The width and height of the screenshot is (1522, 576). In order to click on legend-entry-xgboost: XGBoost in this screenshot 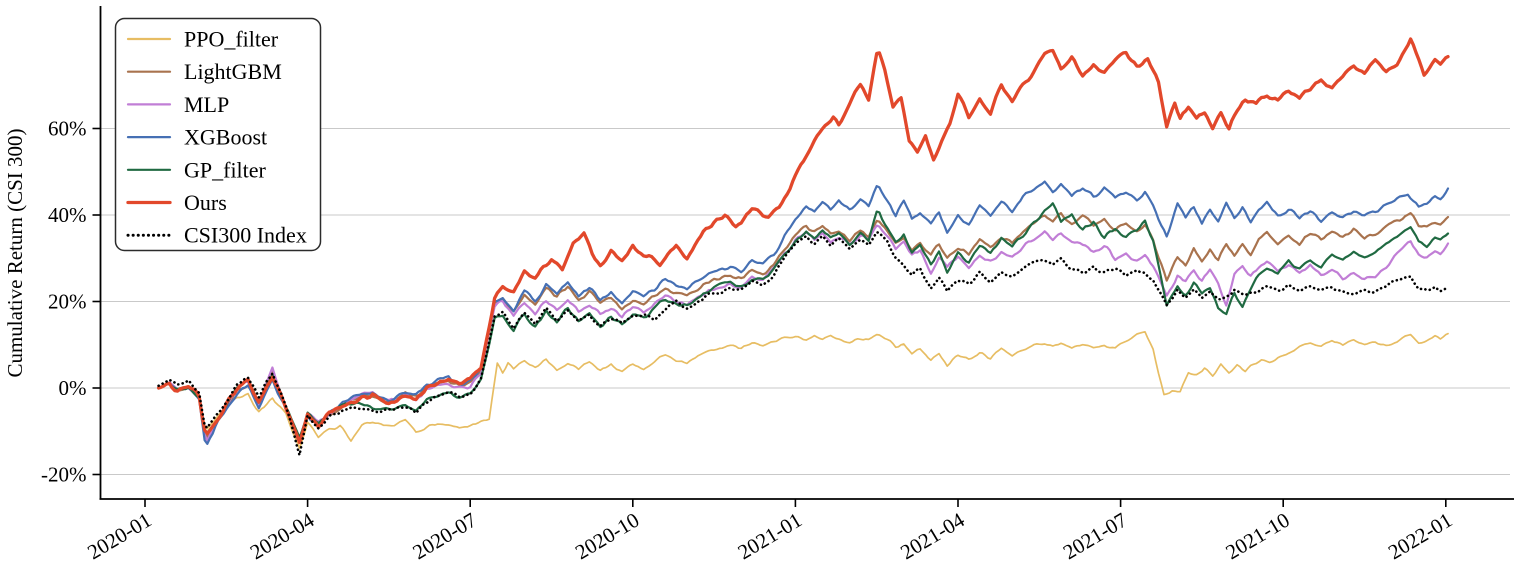, I will do `click(196, 137)`.